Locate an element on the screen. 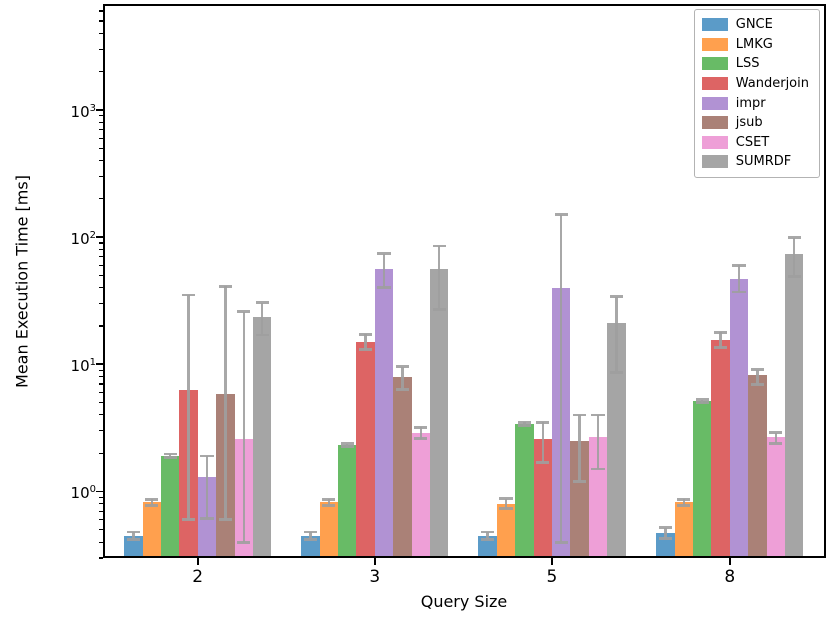  bar-sumrdf-q8 is located at coordinates (794, 405).